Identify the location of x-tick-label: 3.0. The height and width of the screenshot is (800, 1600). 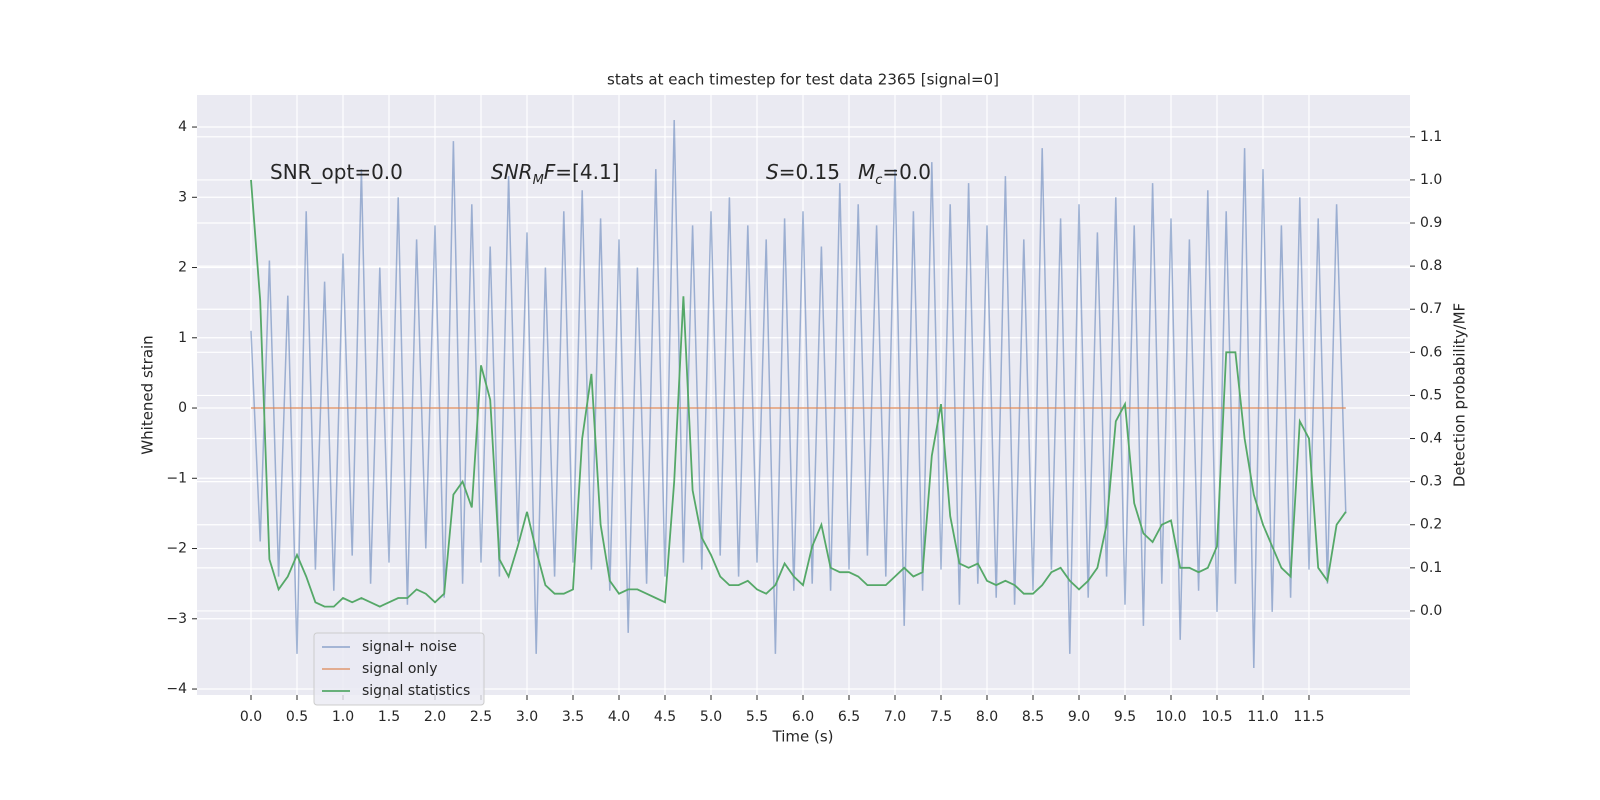
(527, 717).